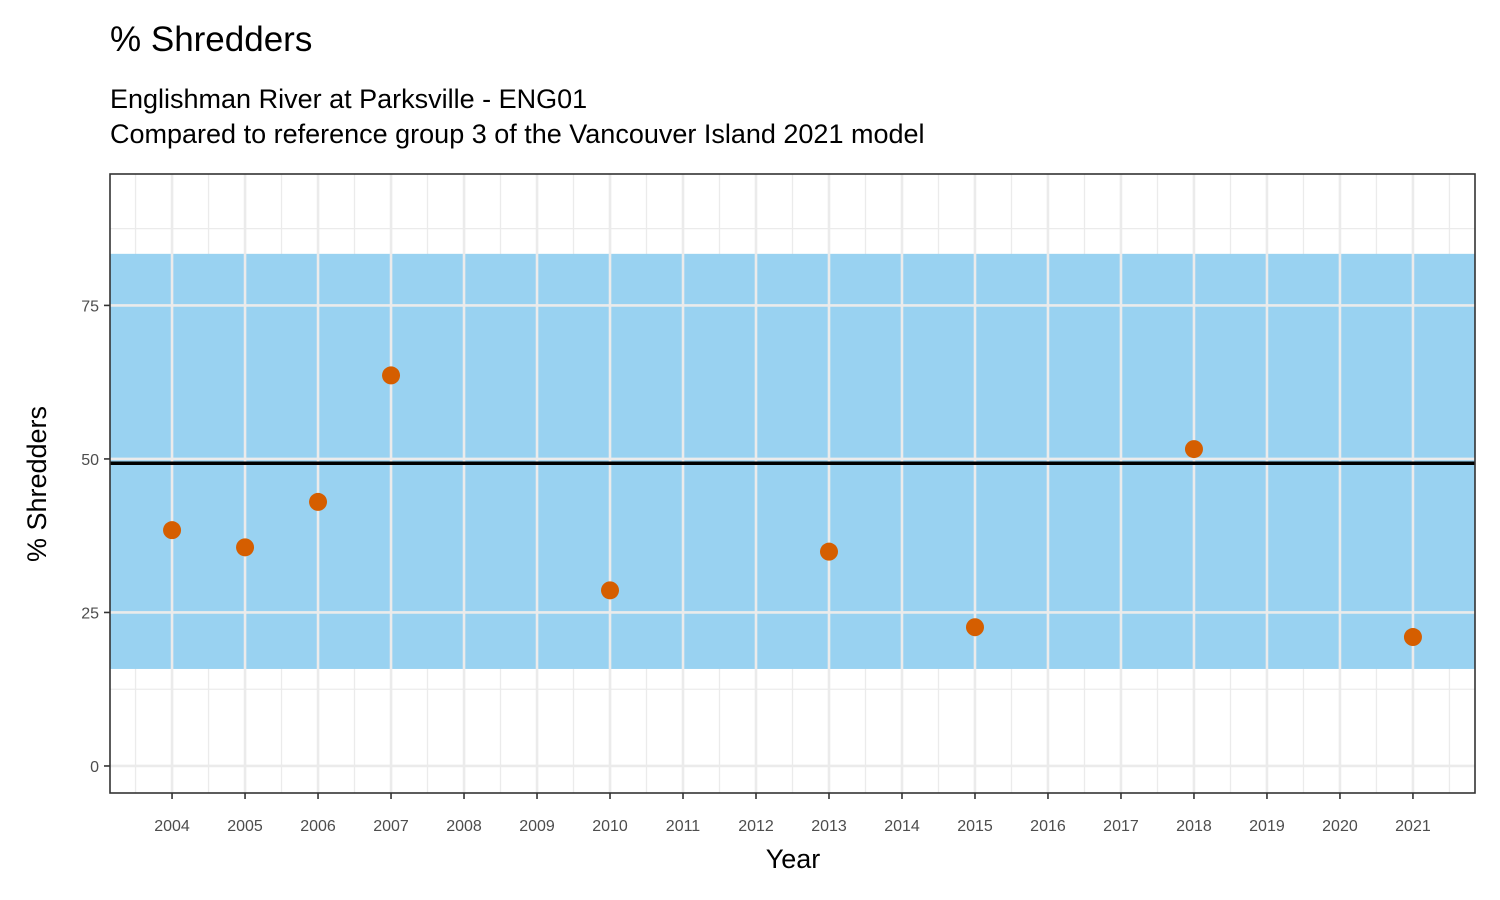 The height and width of the screenshot is (900, 1500). I want to click on data-point-2006, so click(318, 501).